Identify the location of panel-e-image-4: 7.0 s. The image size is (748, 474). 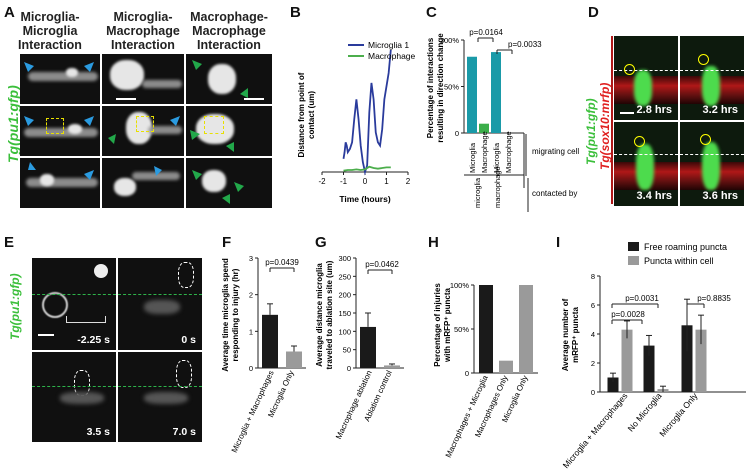
(160, 397).